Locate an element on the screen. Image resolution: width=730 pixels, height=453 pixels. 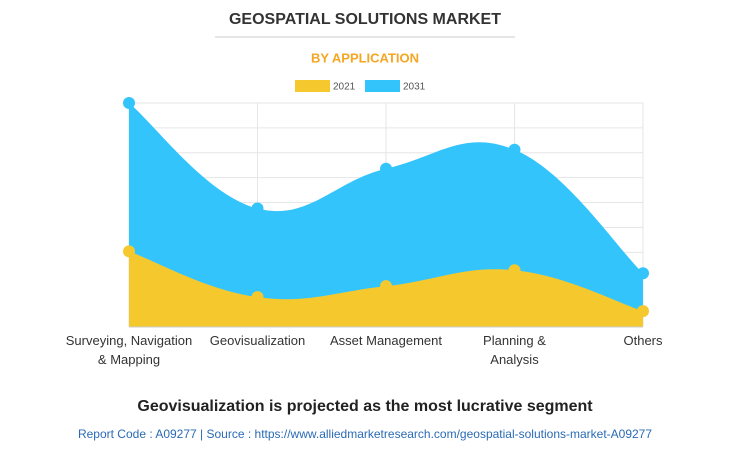
legend-label: 2021 is located at coordinates (344, 87).